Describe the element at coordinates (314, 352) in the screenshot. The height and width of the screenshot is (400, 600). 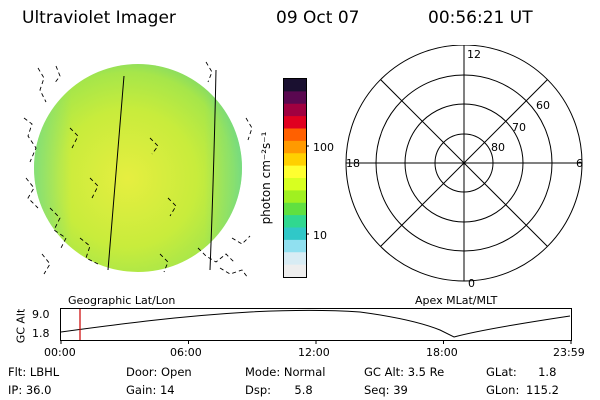
I see `x-tick-1200: 12:00` at that location.